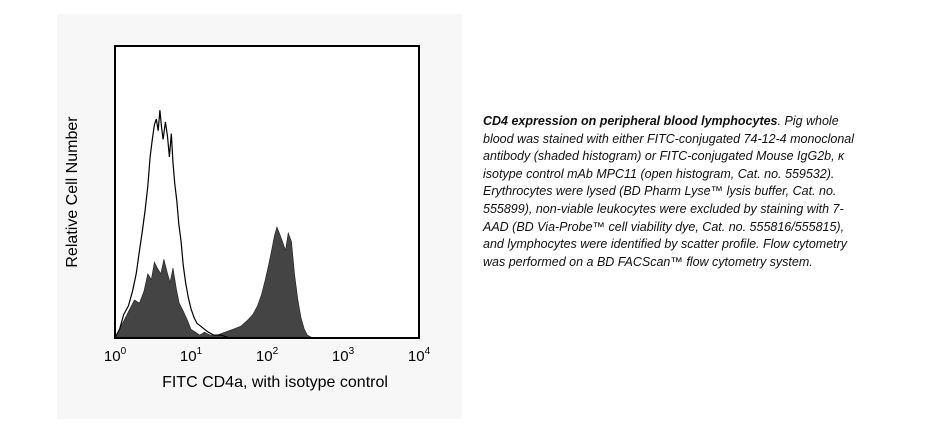  What do you see at coordinates (267, 355) in the screenshot?
I see `x-tick-label: 10²` at bounding box center [267, 355].